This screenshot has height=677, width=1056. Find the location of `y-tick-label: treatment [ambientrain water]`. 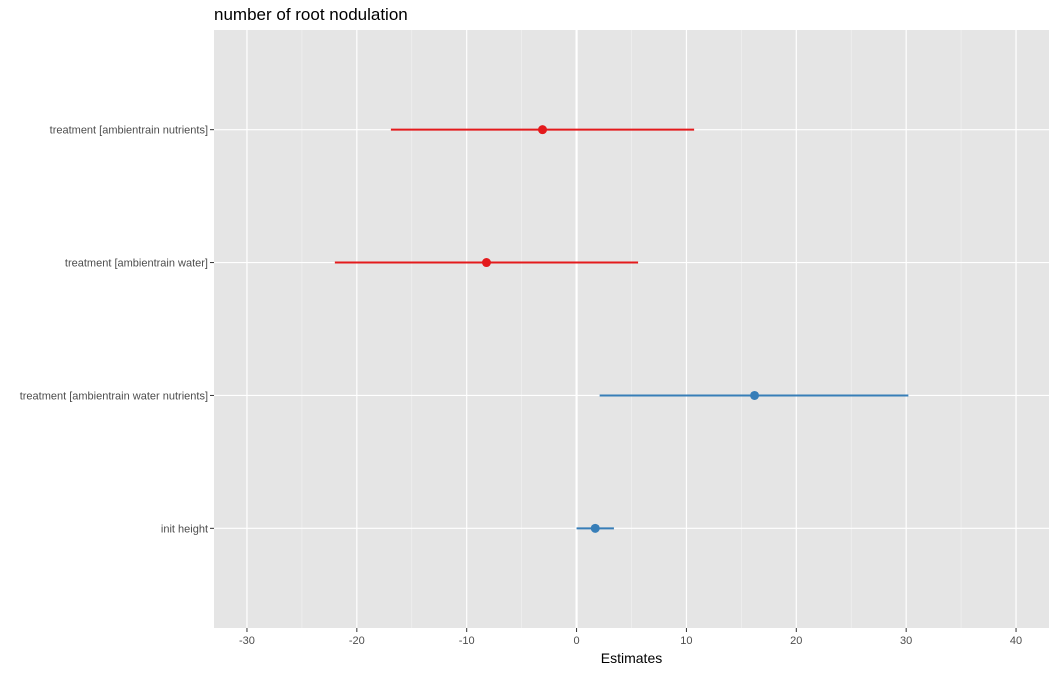

y-tick-label: treatment [ambientrain water] is located at coordinates (136, 264).